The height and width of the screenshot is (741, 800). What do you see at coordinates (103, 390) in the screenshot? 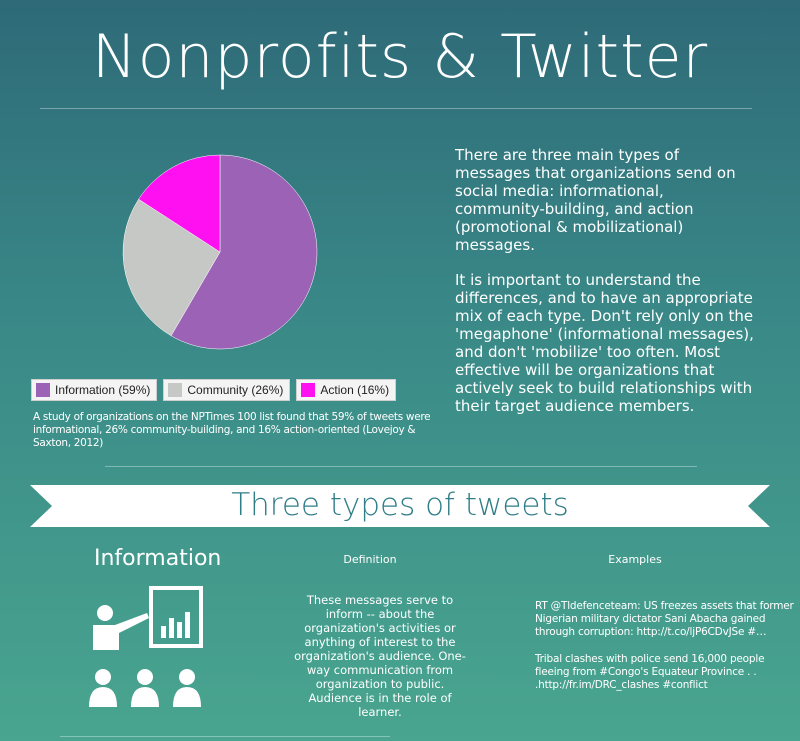
I see `legend-label-information: Information (59%)` at bounding box center [103, 390].